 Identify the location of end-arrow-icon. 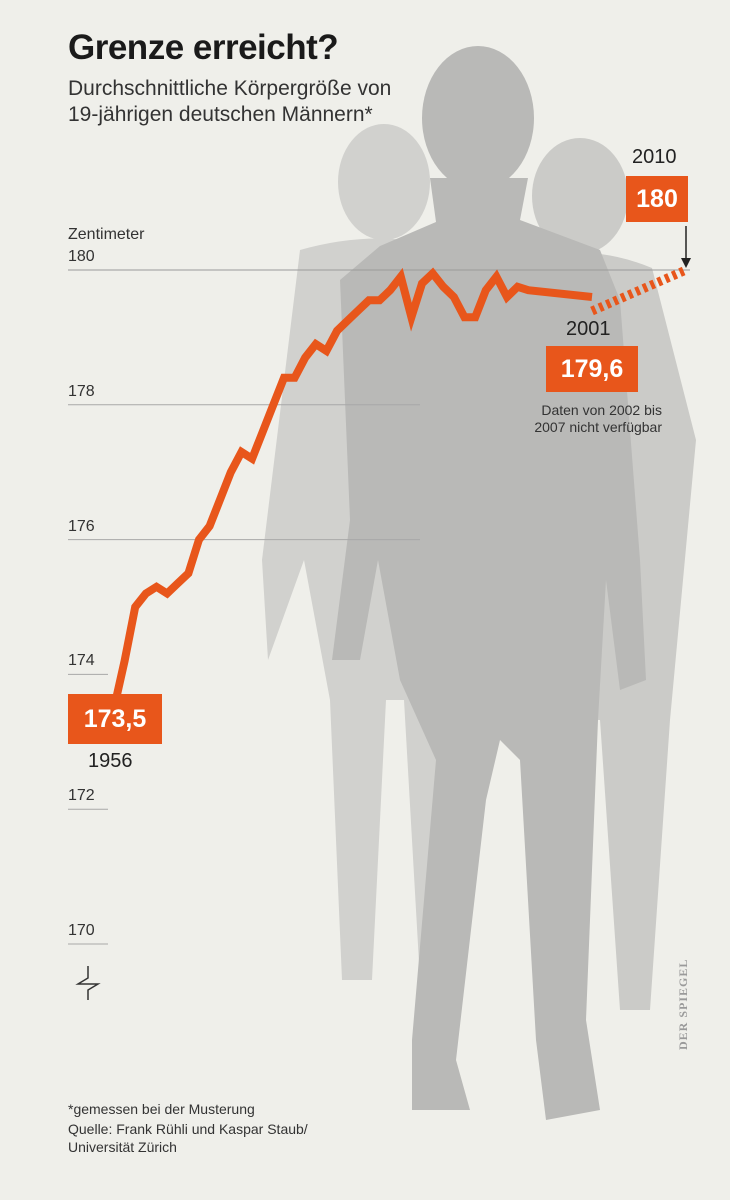
(686, 247).